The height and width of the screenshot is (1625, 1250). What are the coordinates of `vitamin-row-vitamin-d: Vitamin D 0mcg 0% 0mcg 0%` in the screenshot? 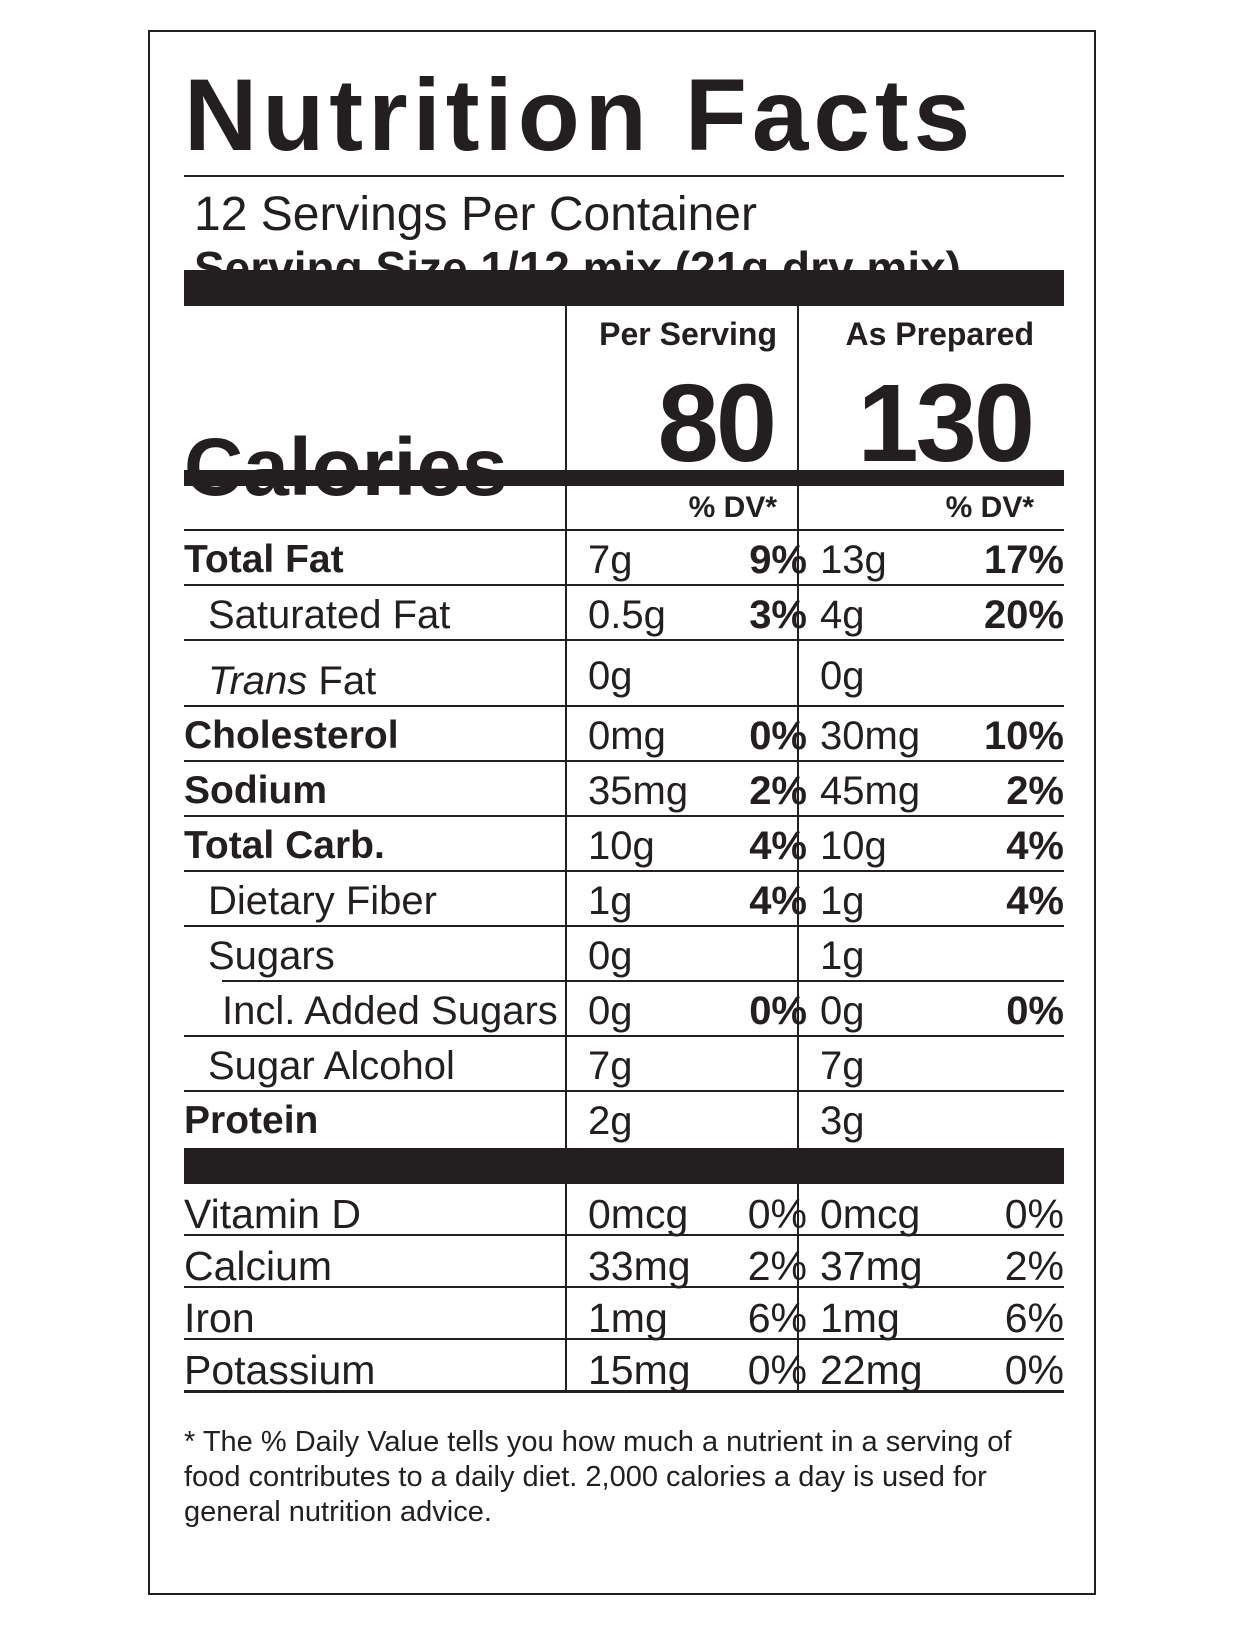 It's located at (624, 1210).